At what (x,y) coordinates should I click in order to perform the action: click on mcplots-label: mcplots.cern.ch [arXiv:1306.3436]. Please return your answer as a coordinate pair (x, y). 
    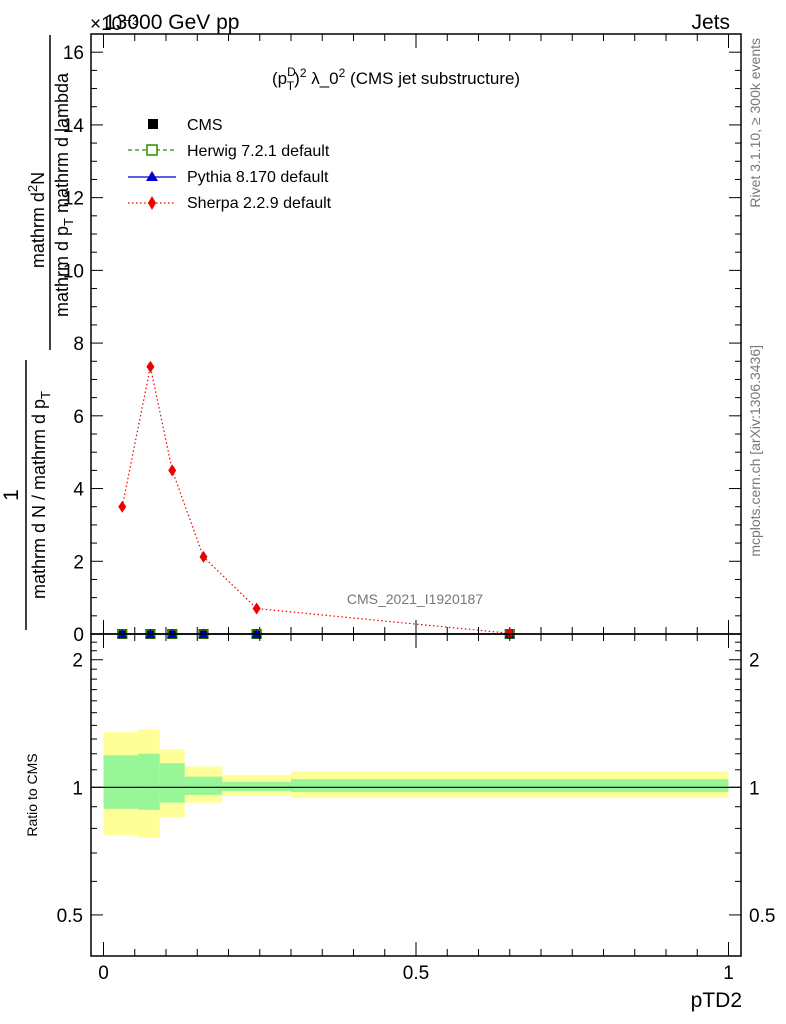
    Looking at the image, I should click on (755, 451).